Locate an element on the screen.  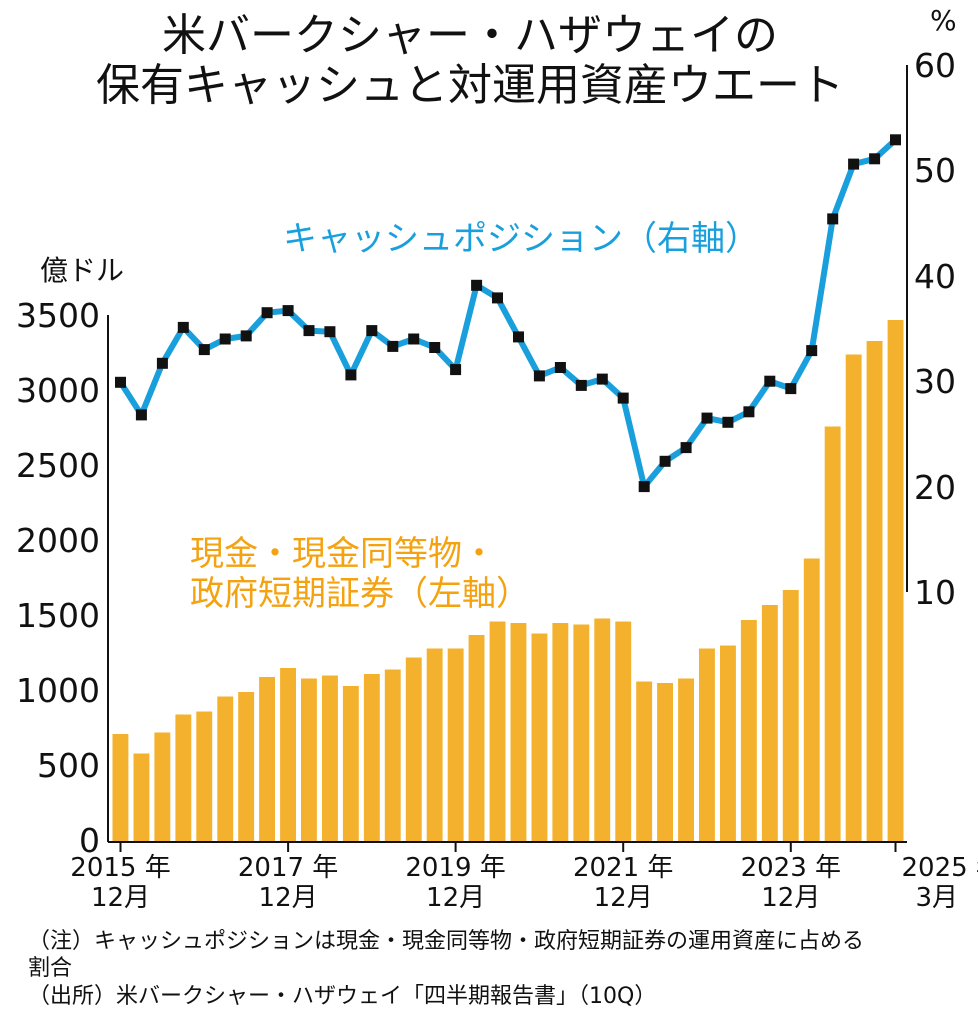
note-line-1: （注）キャッシュポジションは現金・現金同等物・政府短期証券の運用資産に占める is located at coordinates (446, 941).